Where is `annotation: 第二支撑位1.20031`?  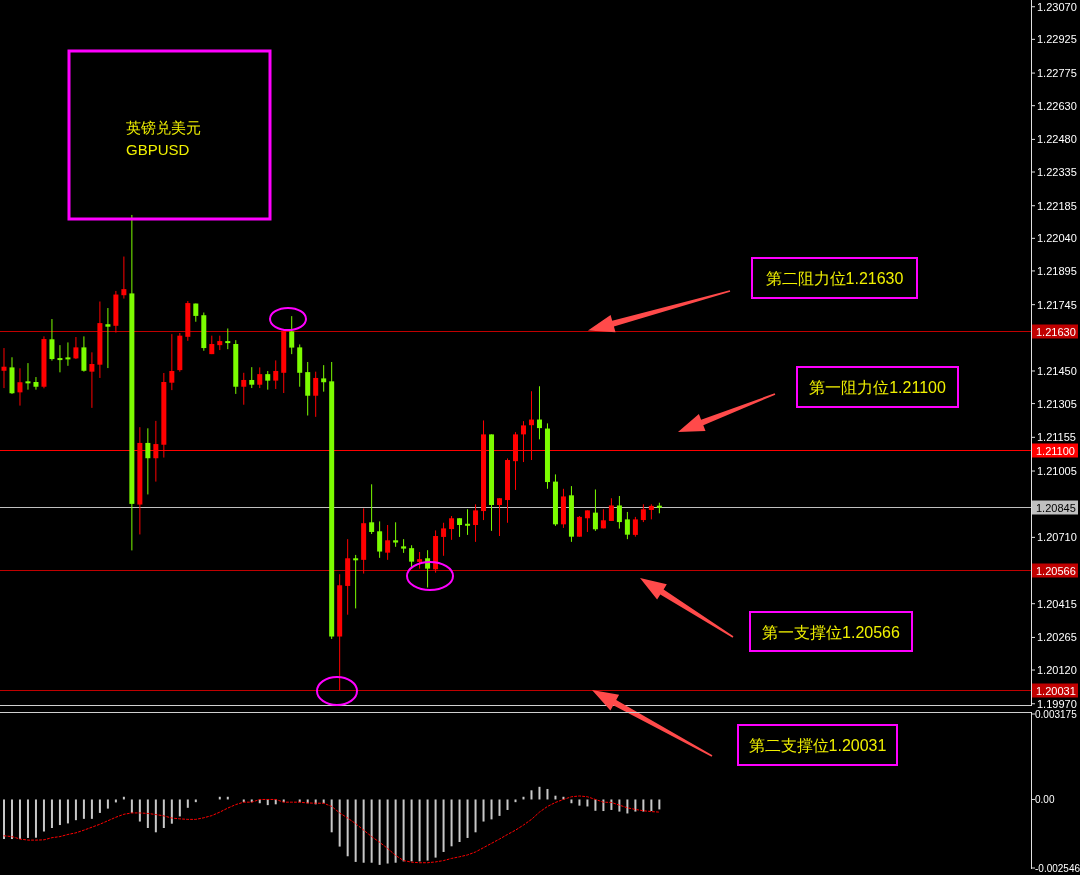 annotation: 第二支撑位1.20031 is located at coordinates (745, 728).